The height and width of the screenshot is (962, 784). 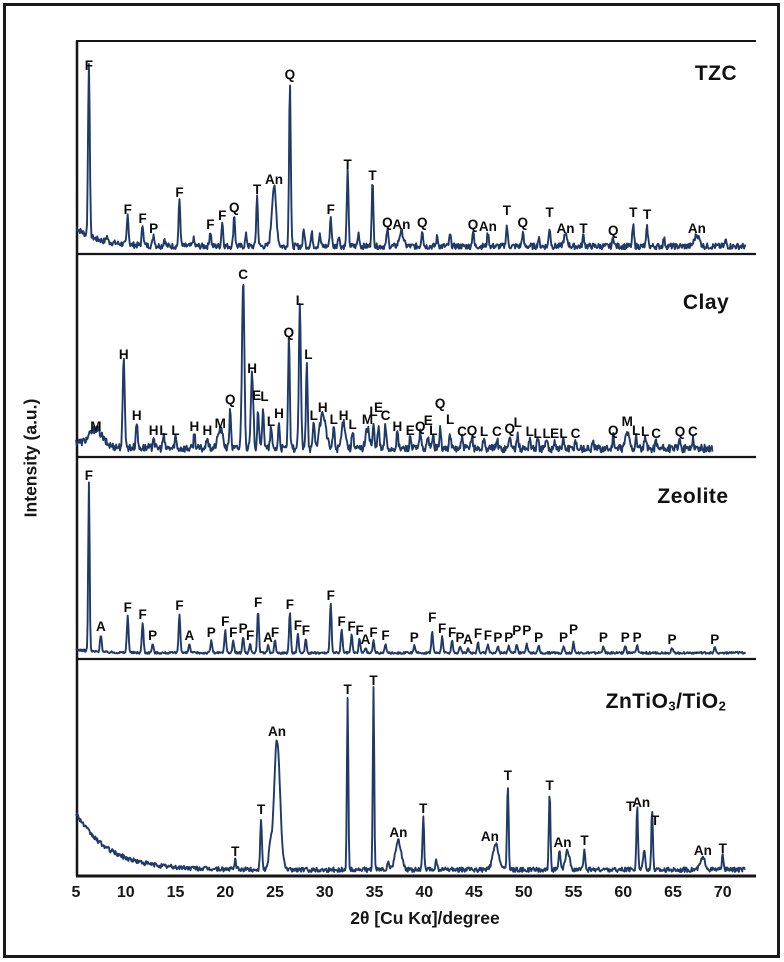 I want to click on y-axis-label: Intensity (a.u.), so click(x=30, y=458).